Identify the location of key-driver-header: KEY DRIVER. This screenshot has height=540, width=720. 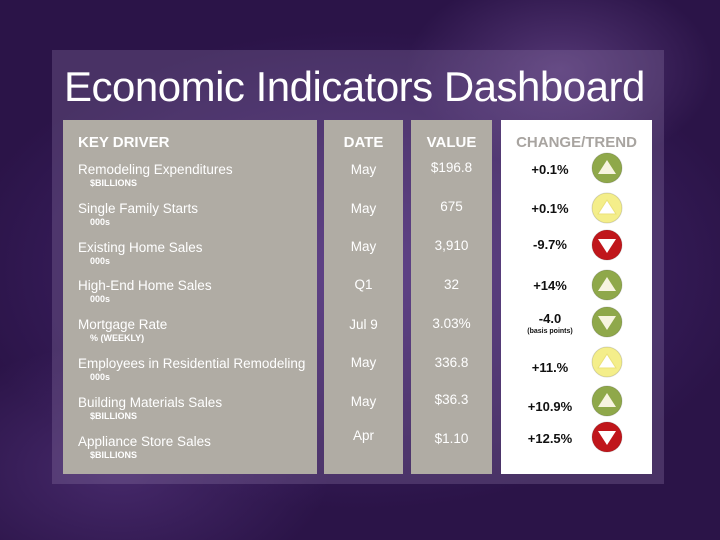
(124, 142).